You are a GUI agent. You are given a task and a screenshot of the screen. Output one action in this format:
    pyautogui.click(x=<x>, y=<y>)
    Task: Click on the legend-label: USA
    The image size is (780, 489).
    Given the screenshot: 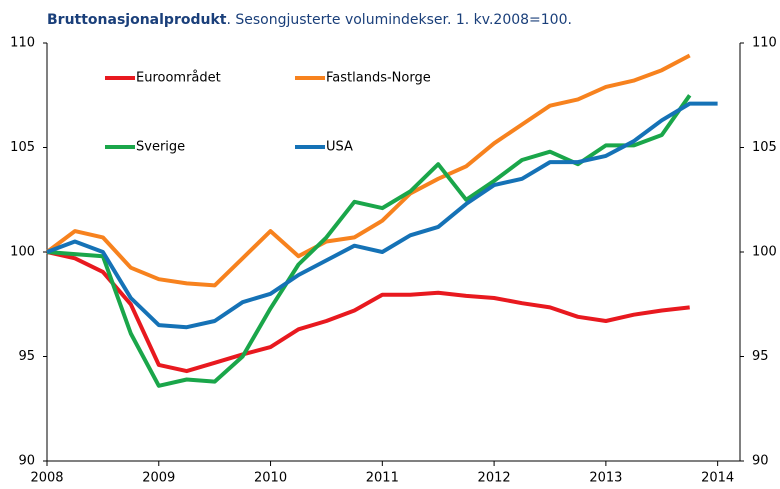 What is the action you would take?
    pyautogui.click(x=339, y=147)
    